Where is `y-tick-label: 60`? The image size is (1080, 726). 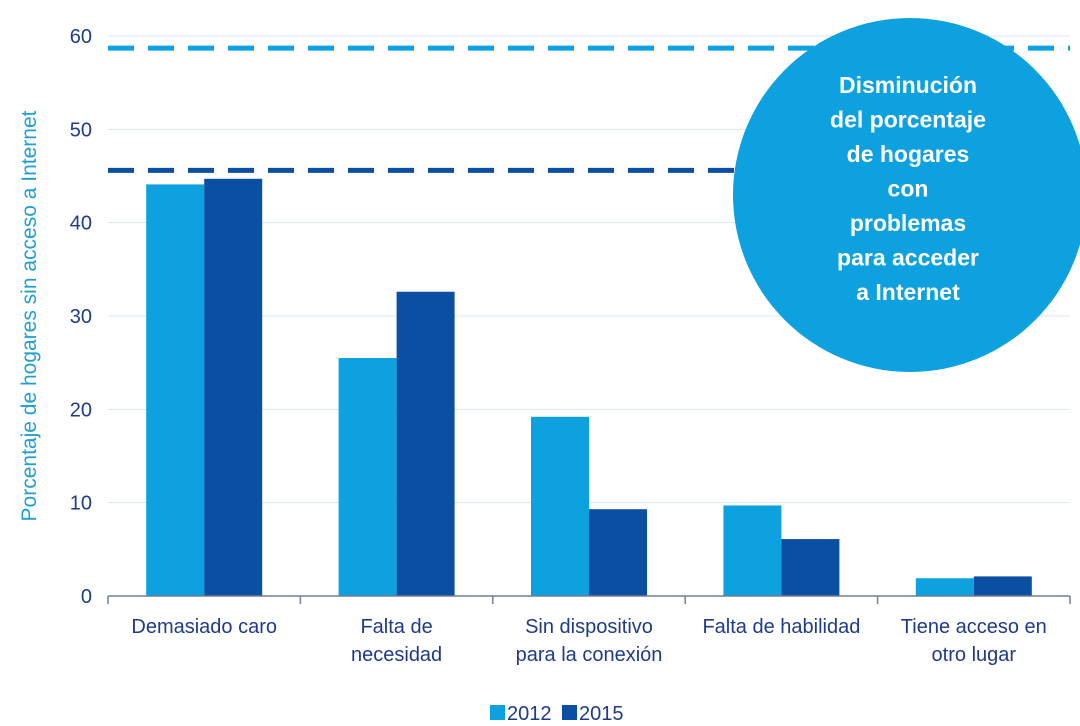
y-tick-label: 60 is located at coordinates (81, 37).